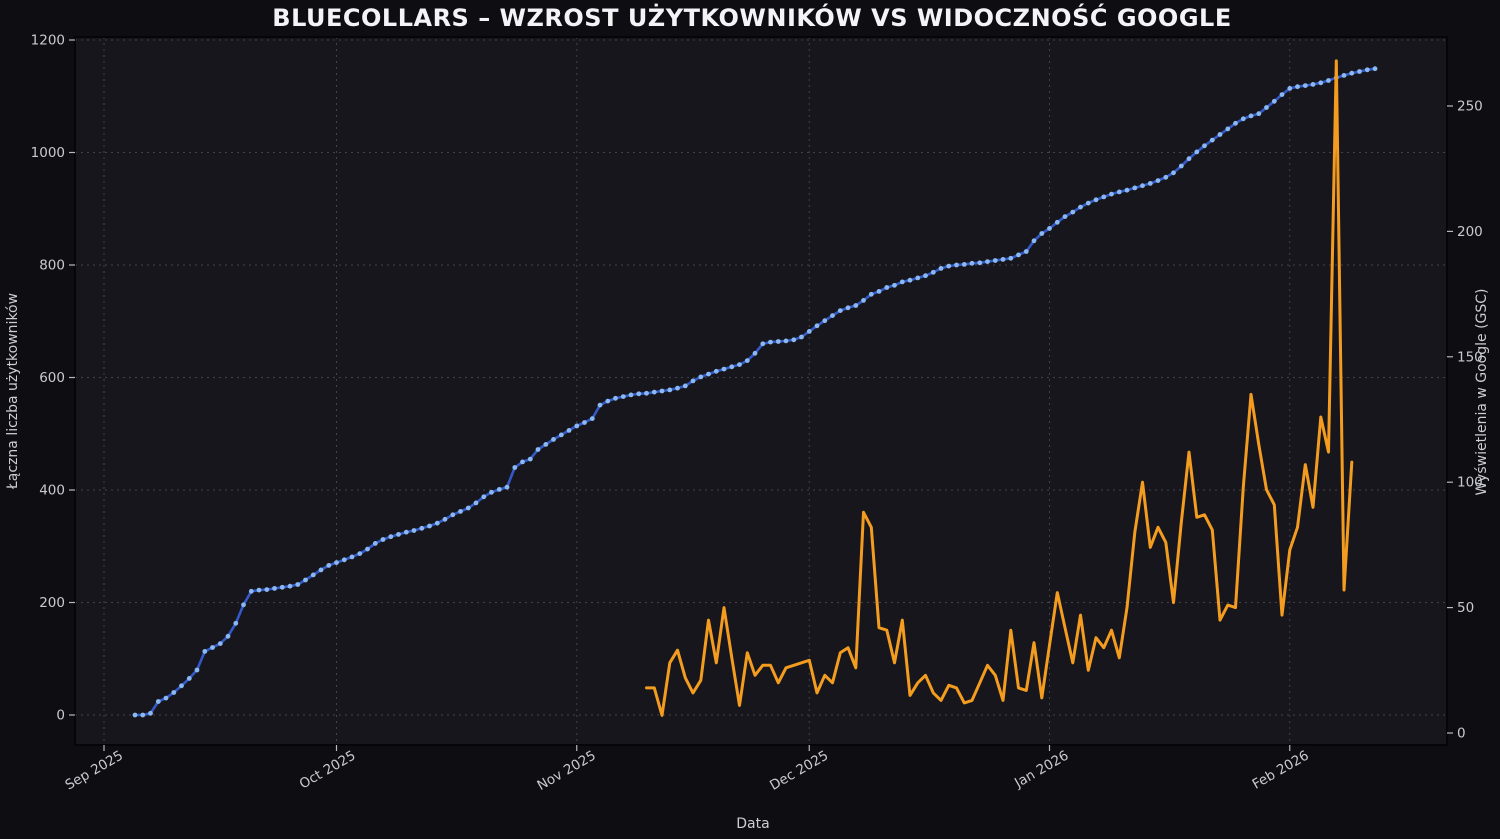 The height and width of the screenshot is (839, 1500). What do you see at coordinates (52, 491) in the screenshot?
I see `y-left-tick-label: 400` at bounding box center [52, 491].